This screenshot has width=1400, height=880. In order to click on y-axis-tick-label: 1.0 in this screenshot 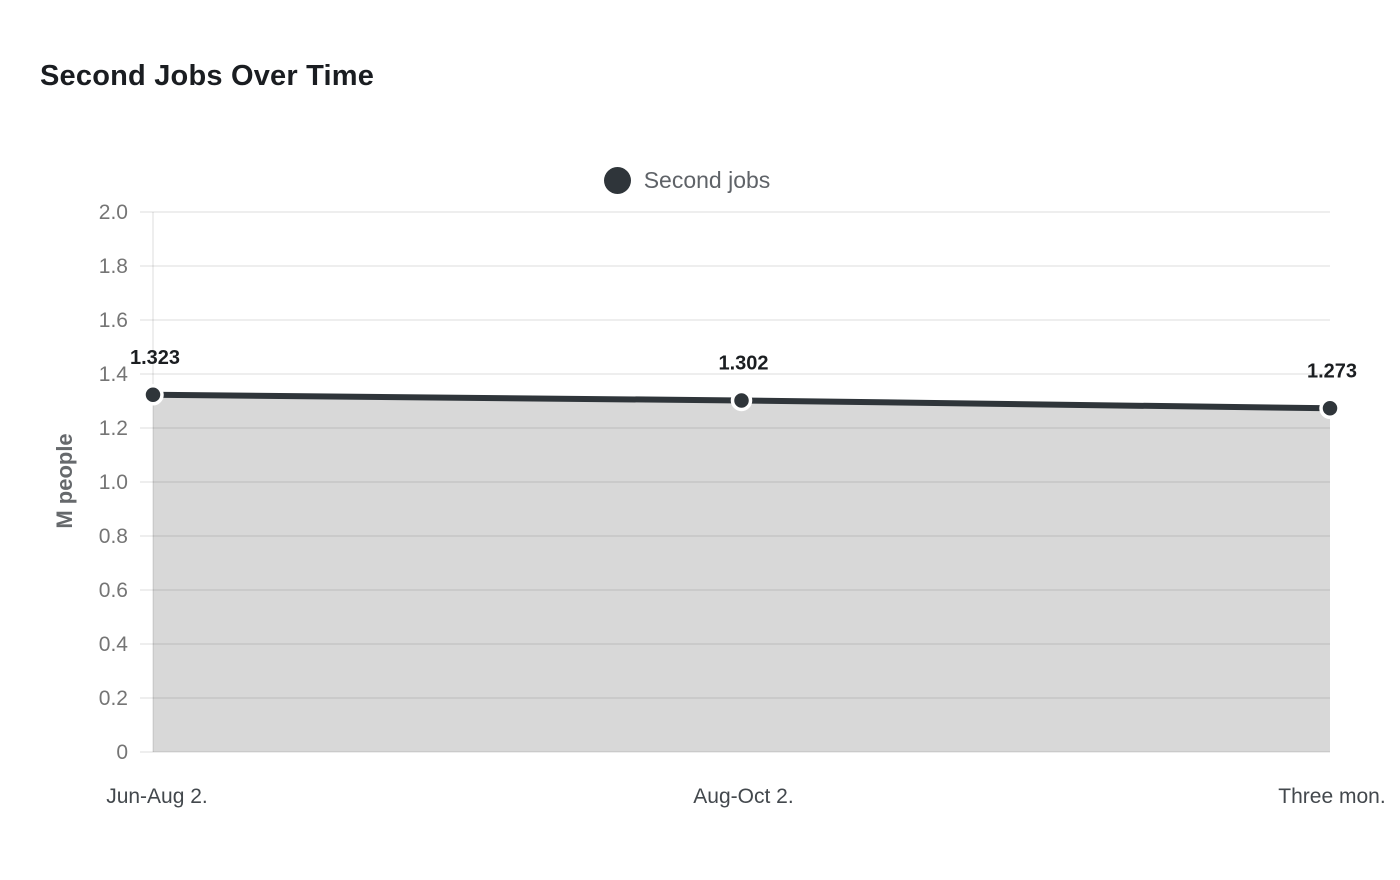, I will do `click(113, 482)`.